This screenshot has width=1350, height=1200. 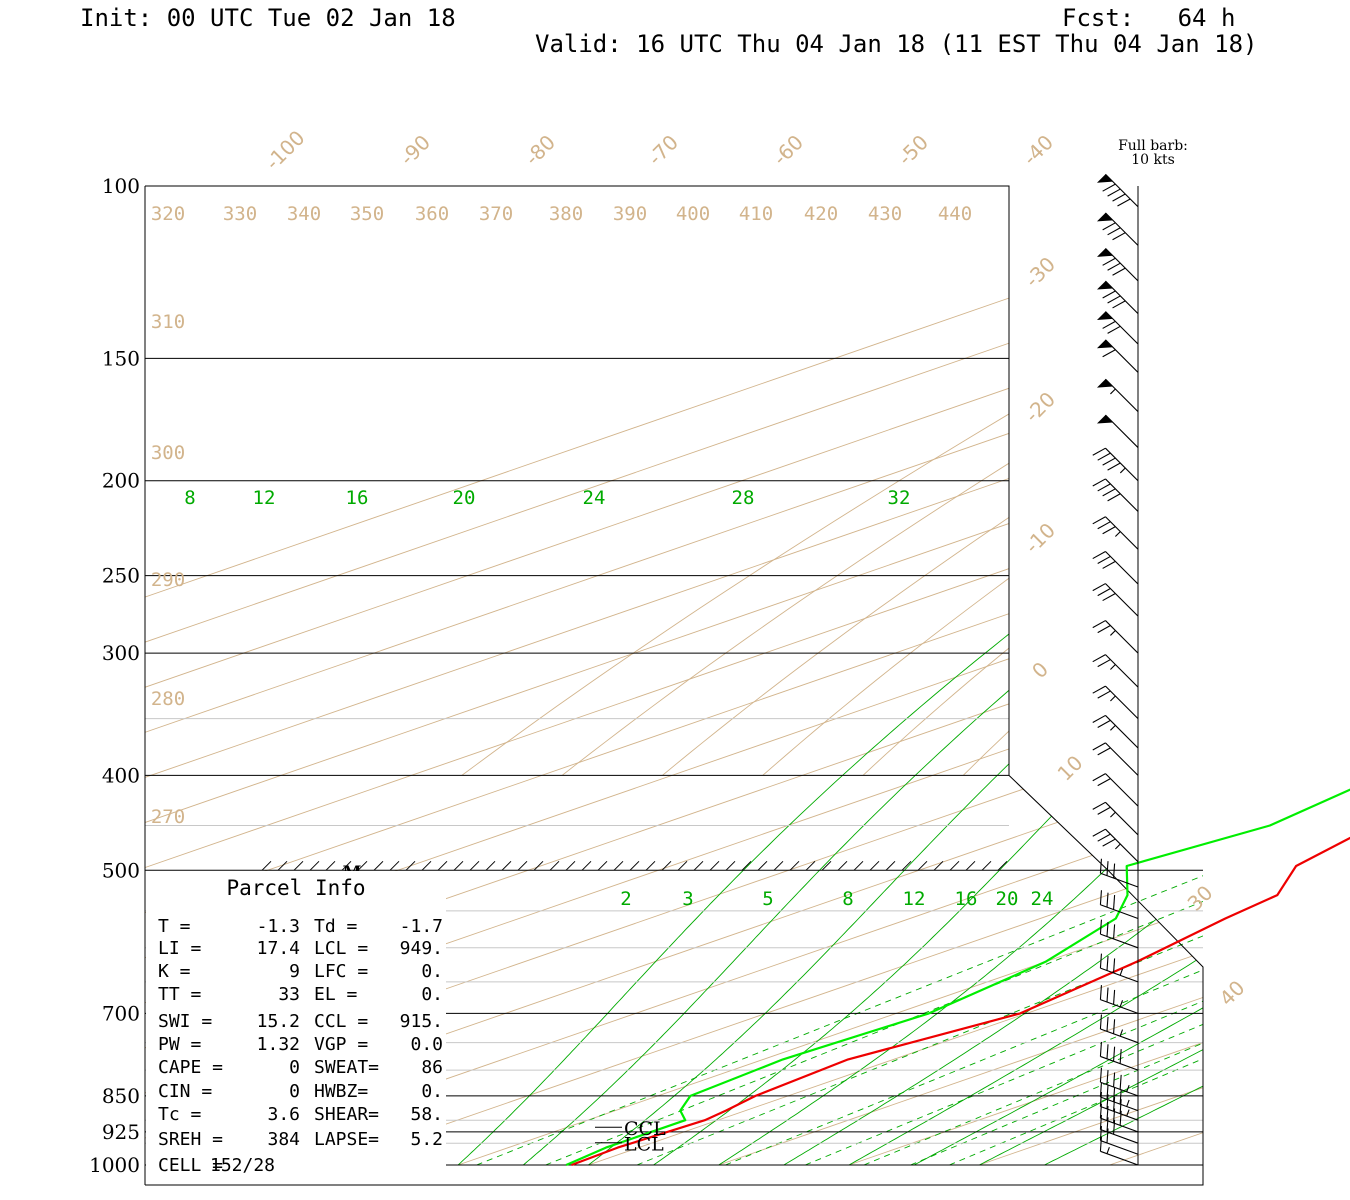 I want to click on parcel-value: 0, so click(x=294, y=1091).